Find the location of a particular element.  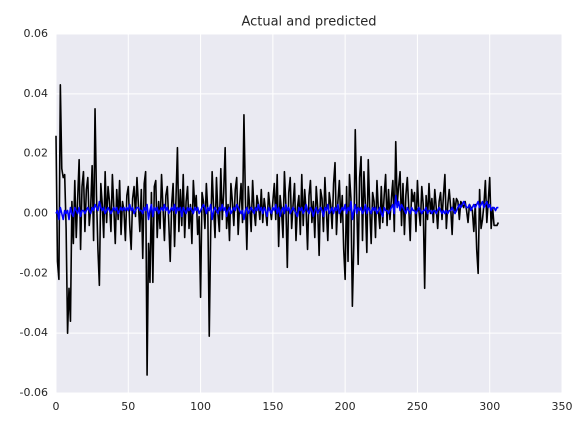

y-tick-label: -0.04 is located at coordinates (34, 332).